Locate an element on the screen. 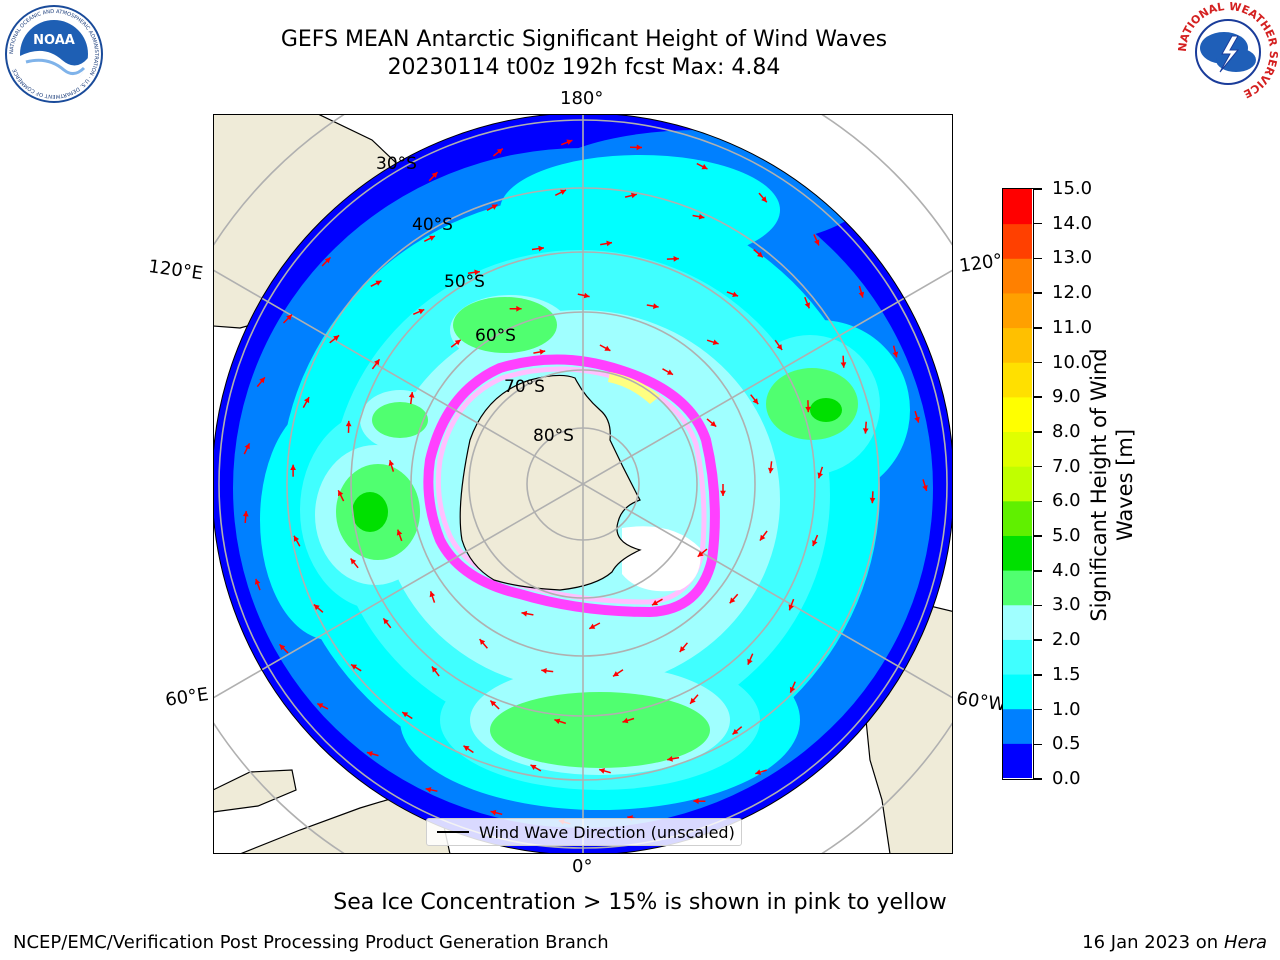  colorbar-tick-label: 12.0 is located at coordinates (1072, 293).